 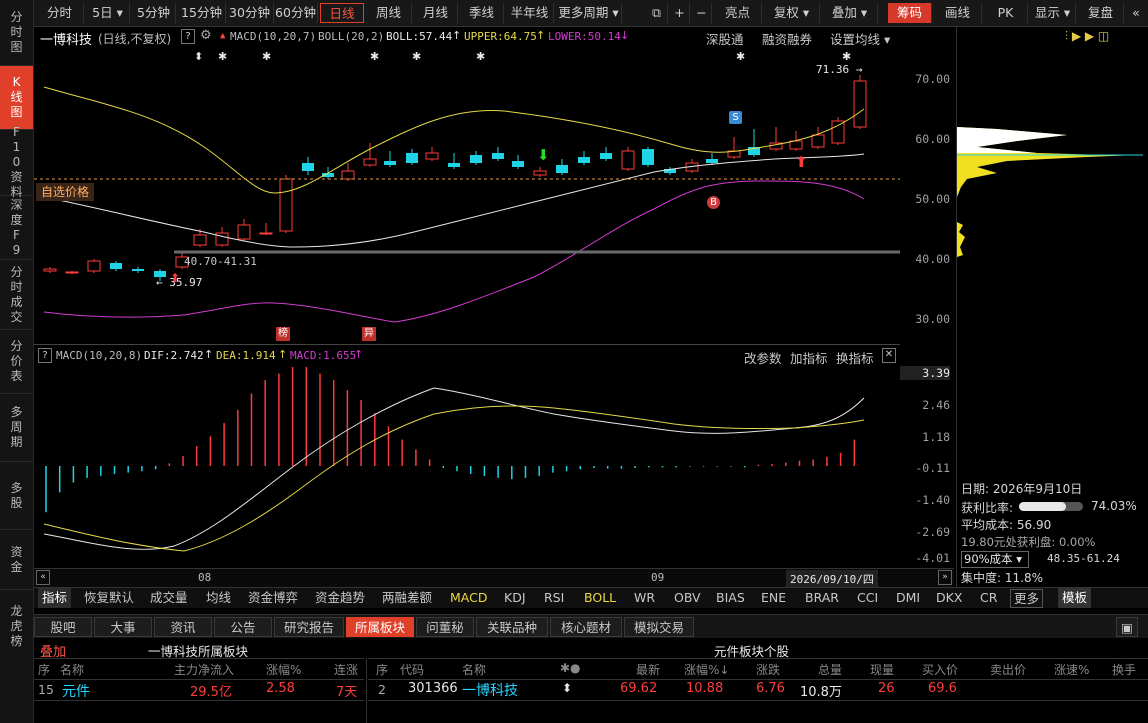 I want to click on replay-button: 复盘, so click(x=1101, y=13).